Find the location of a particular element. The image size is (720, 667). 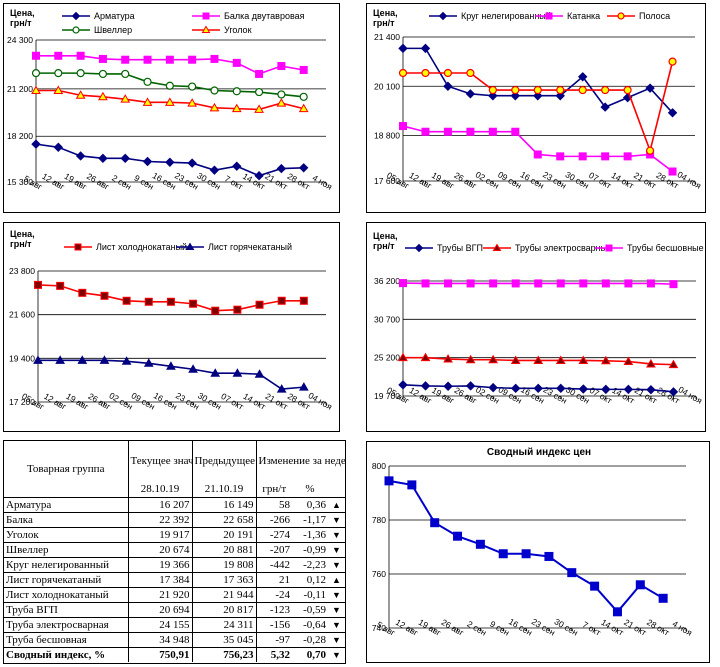

x-tick-label: 4 ноя is located at coordinates (323, 182).